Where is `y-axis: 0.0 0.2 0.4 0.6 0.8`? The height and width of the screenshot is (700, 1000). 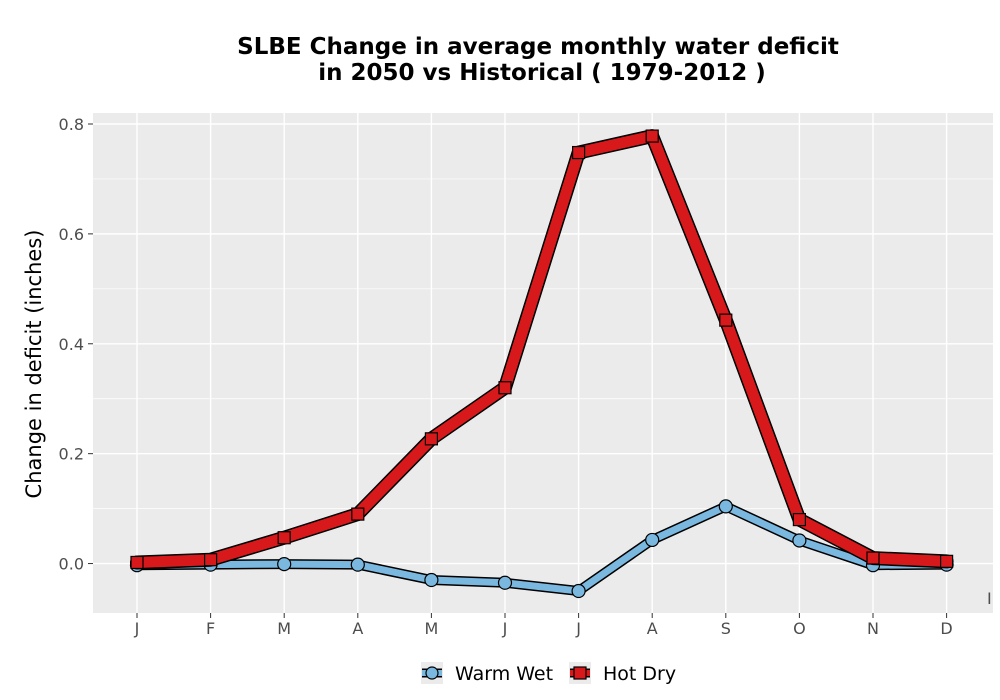 y-axis: 0.0 0.2 0.4 0.6 0.8 is located at coordinates (76, 344).